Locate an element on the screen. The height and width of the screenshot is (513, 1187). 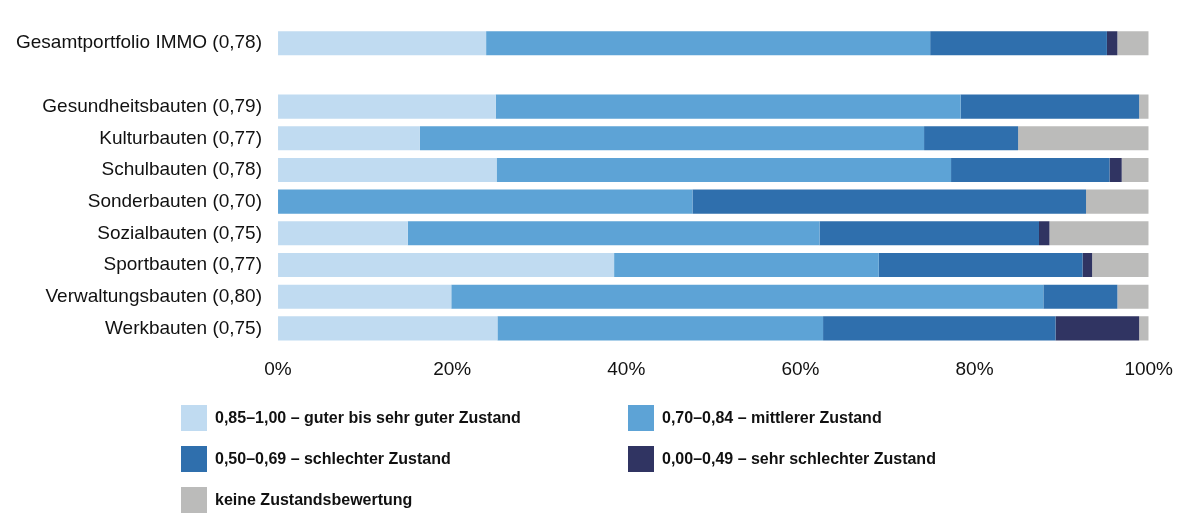
legend-label: keine Zustandsbewertung is located at coordinates (314, 500).